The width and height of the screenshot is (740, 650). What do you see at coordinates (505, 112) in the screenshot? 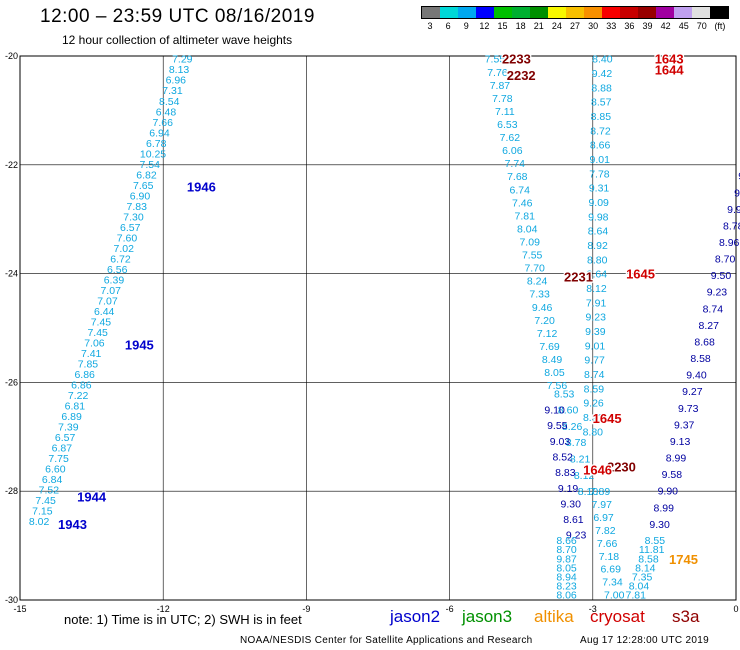
I see `wave-height-value: 7.11` at bounding box center [505, 112].